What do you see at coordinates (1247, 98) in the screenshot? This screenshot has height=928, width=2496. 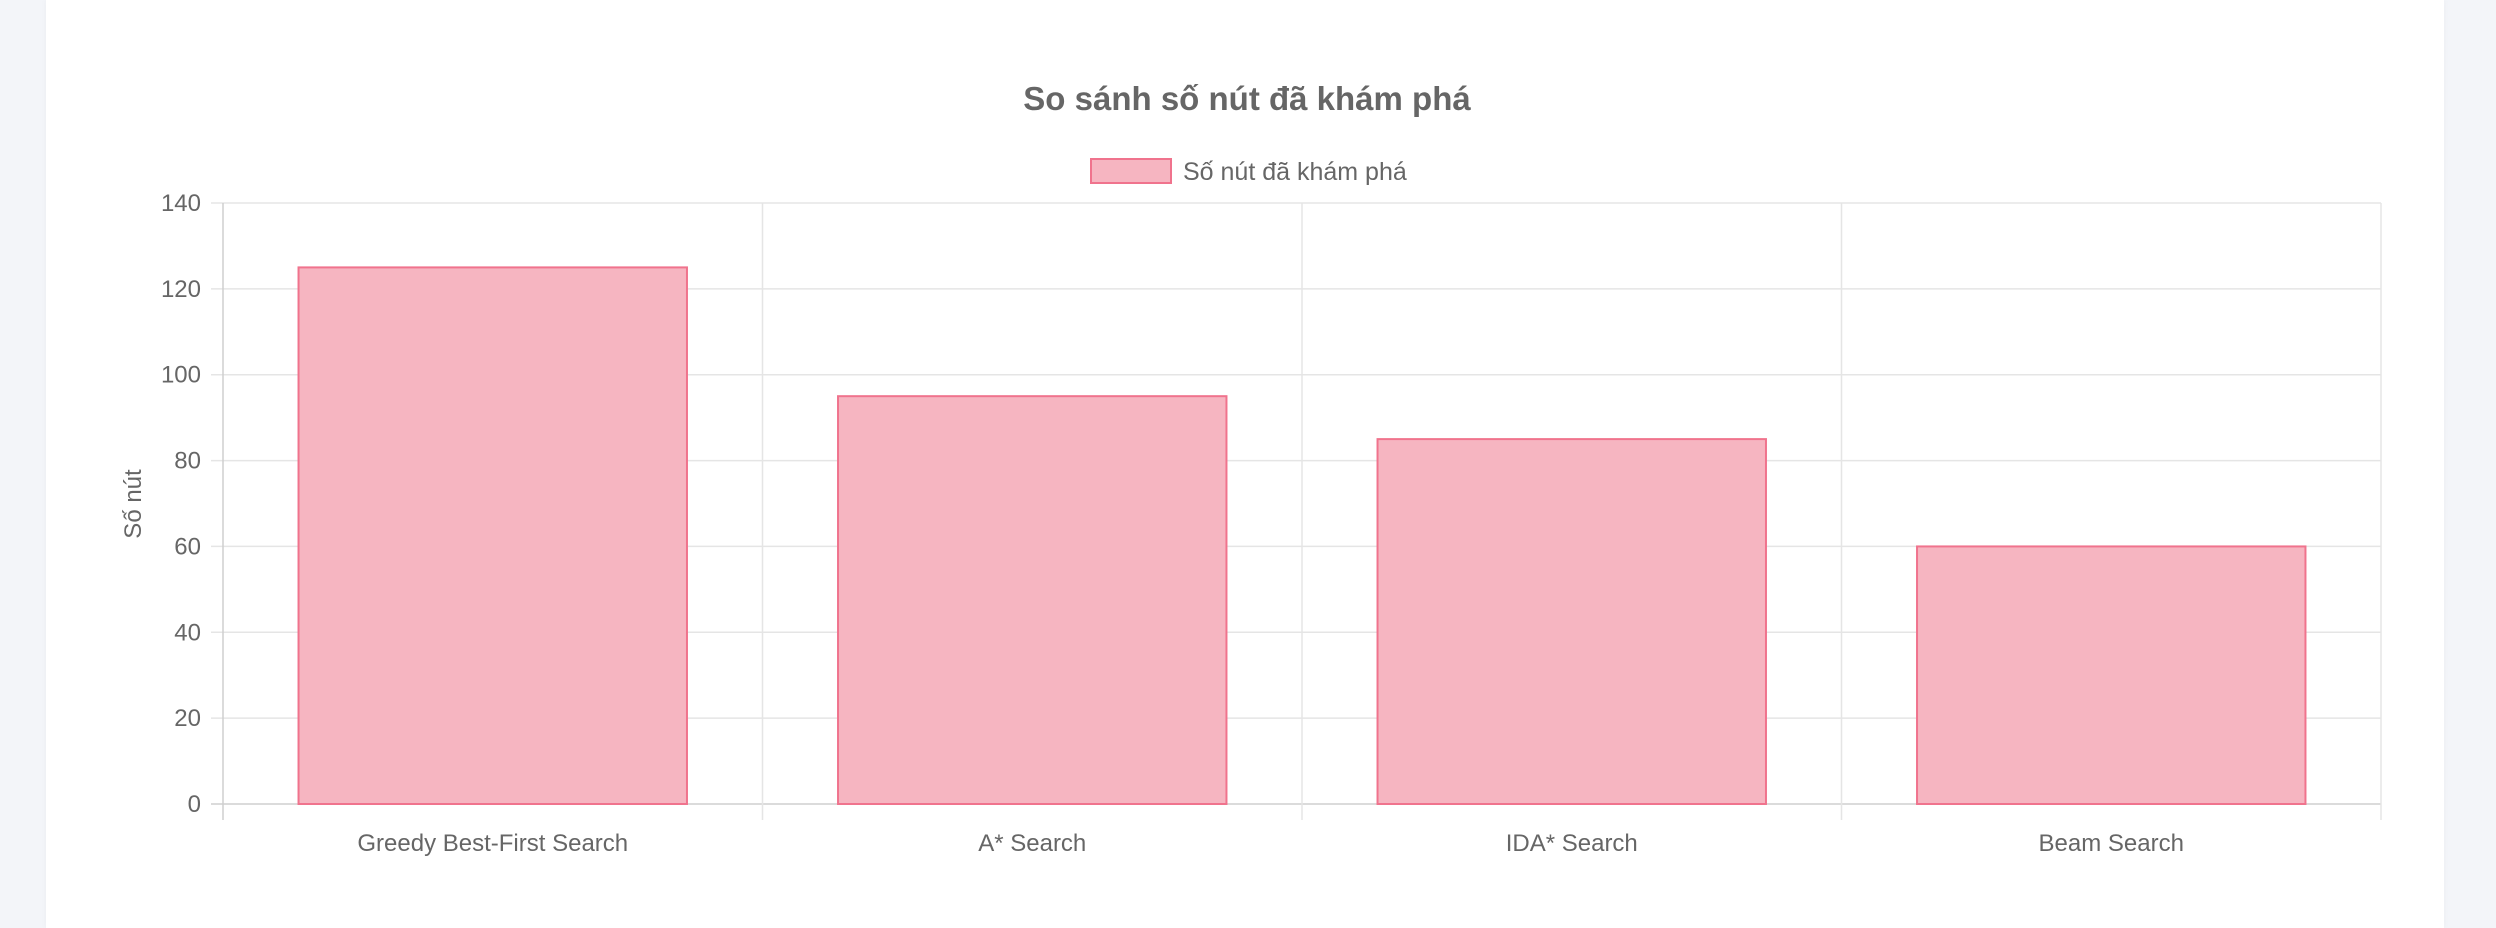 I see `chart-title: So sánh số nút đã khám phá` at bounding box center [1247, 98].